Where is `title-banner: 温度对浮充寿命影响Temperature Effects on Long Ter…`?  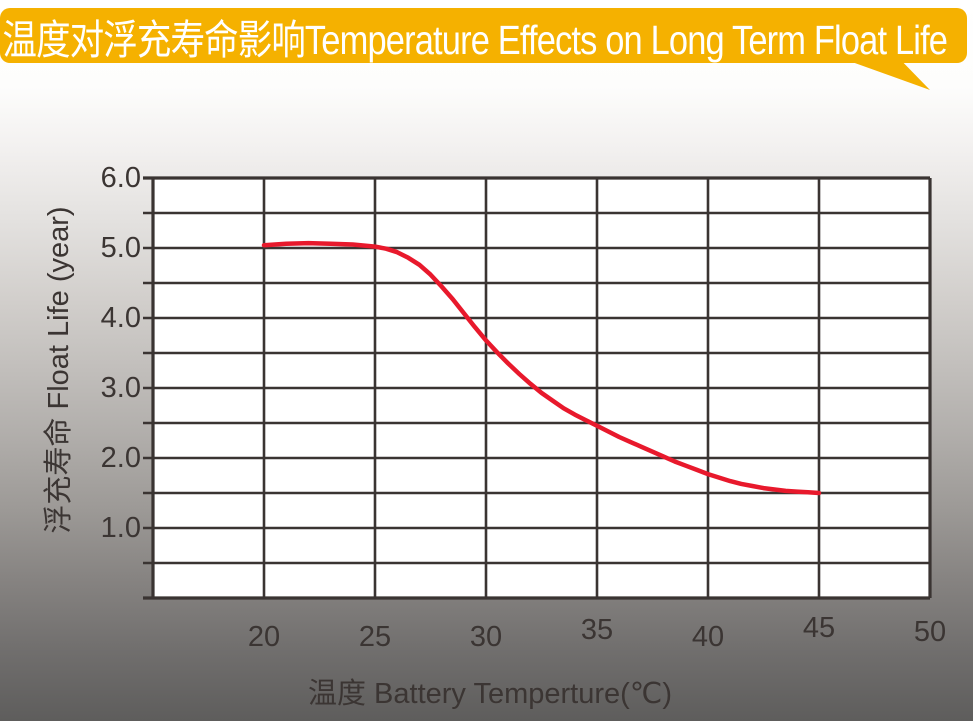 title-banner: 温度对浮充寿命影响Temperature Effects on Long Ter… is located at coordinates (483, 35).